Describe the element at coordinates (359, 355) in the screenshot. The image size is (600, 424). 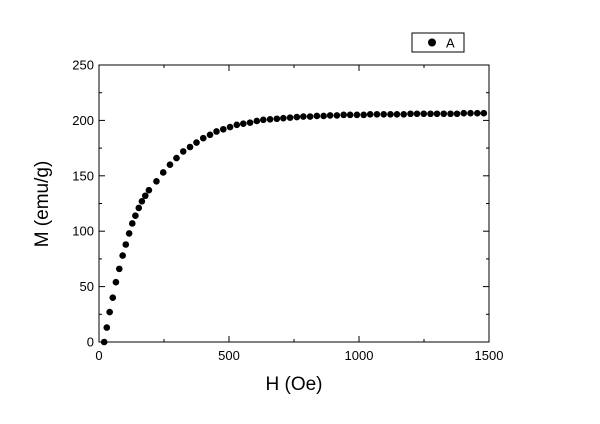
I see `x-tick-label: 1000` at that location.